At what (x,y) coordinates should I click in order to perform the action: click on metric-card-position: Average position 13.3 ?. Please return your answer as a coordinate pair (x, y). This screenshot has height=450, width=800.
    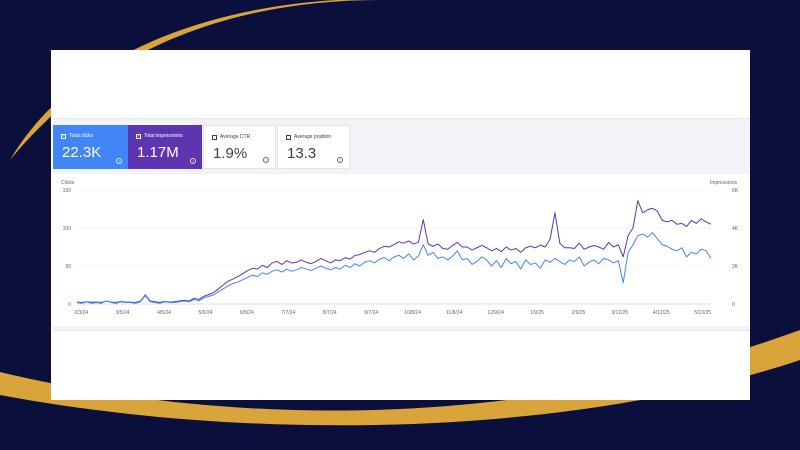
    Looking at the image, I should click on (313, 147).